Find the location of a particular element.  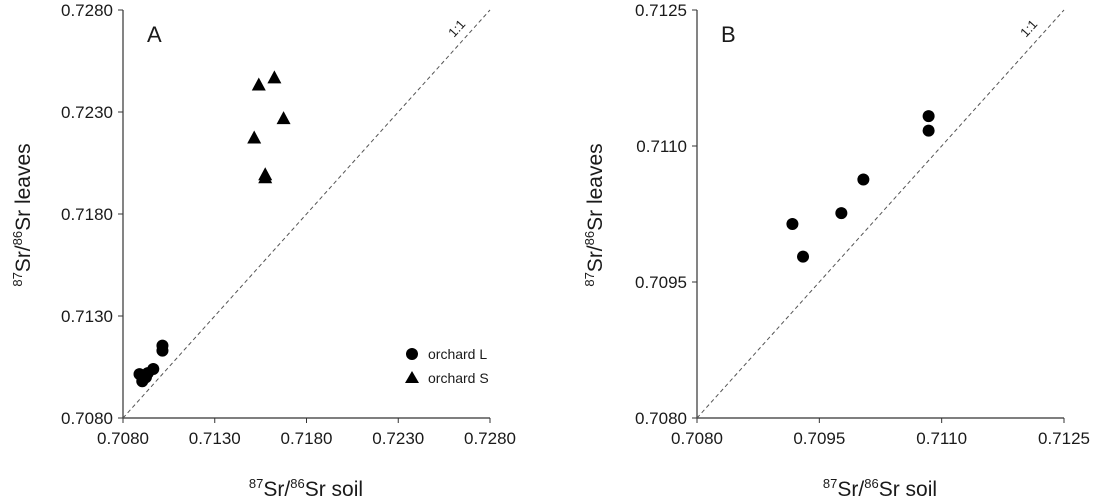

y-tick-label: 0.7125 is located at coordinates (661, 10).